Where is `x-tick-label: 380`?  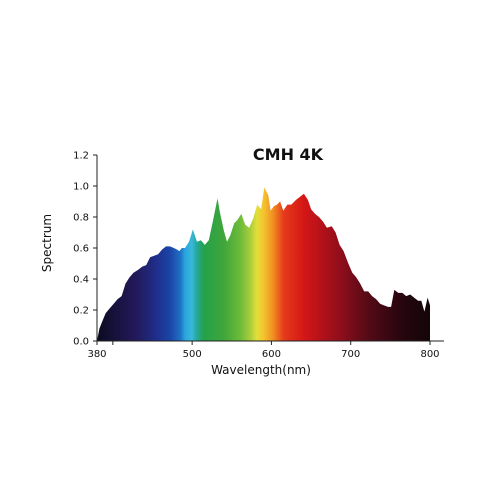 x-tick-label: 380 is located at coordinates (96, 354).